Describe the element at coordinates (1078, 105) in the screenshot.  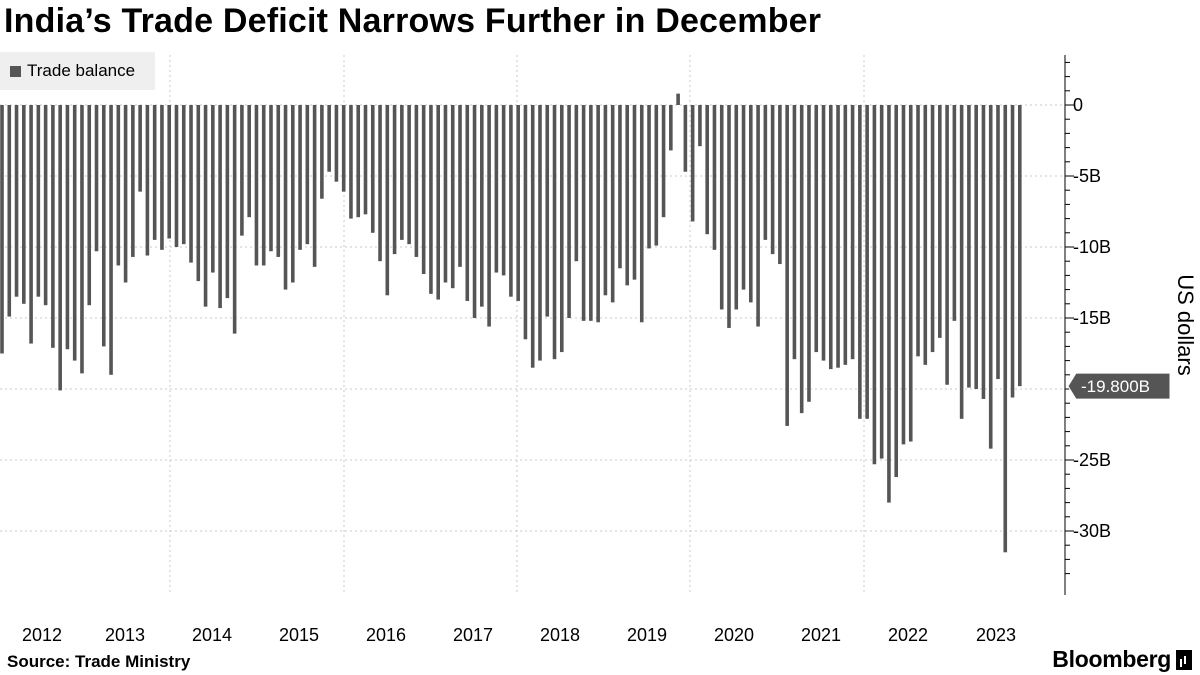
I see `y-tick-label: 0` at that location.